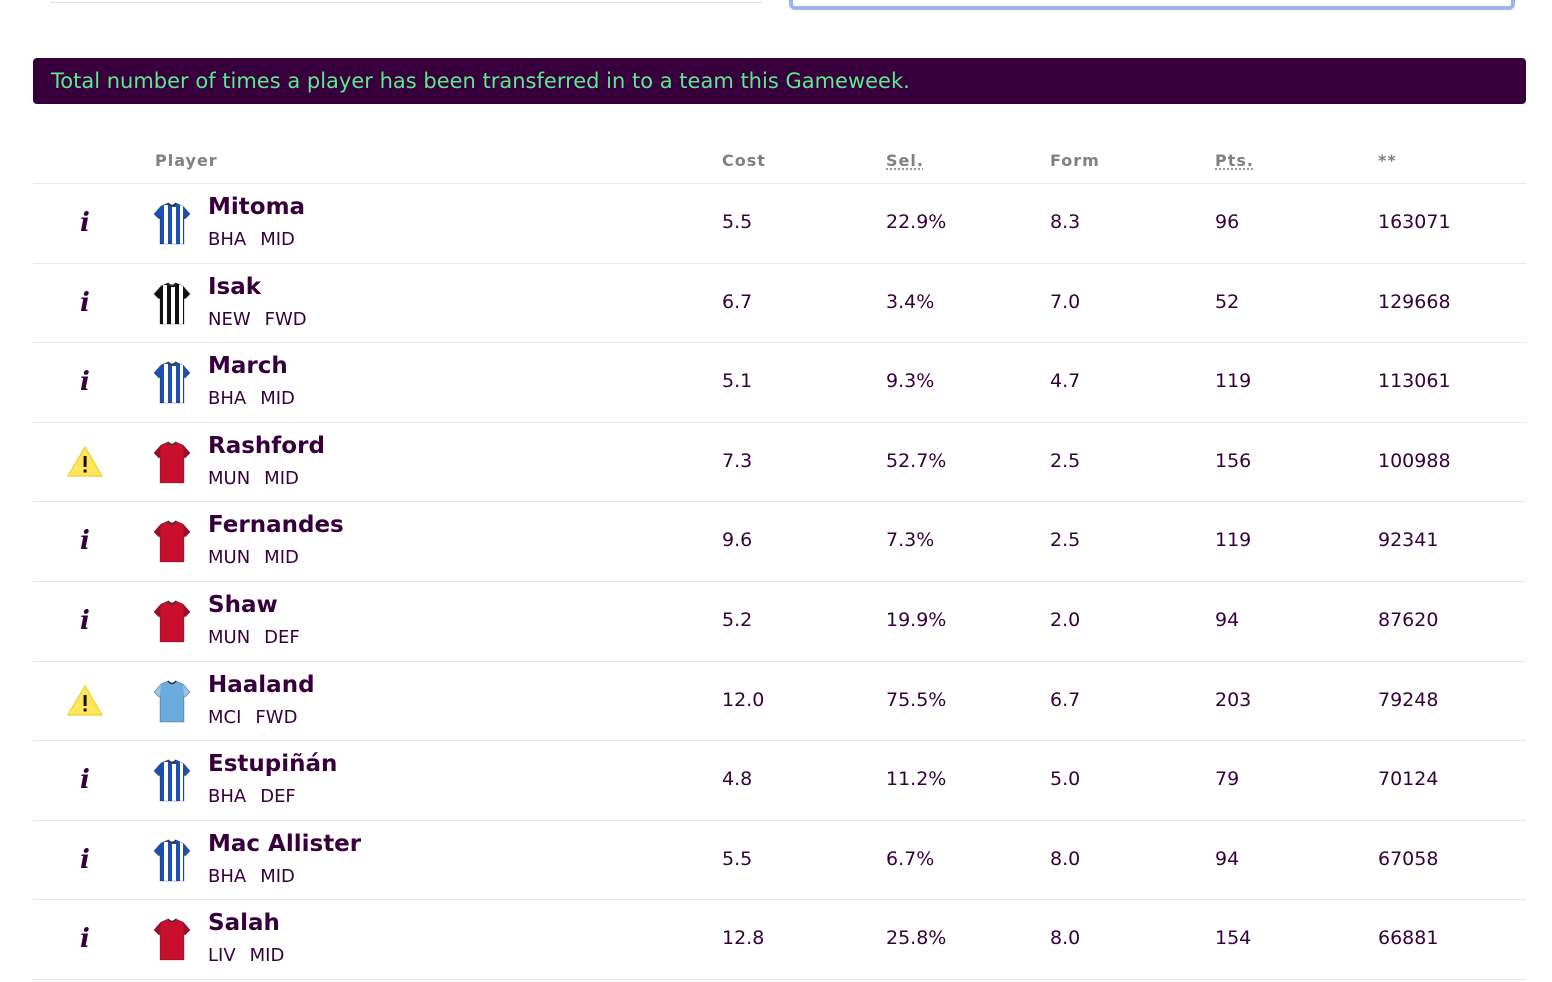 This screenshot has width=1552, height=982. Describe the element at coordinates (779, 383) in the screenshot. I see `table-row: i March BHA MID 5.1 9.3% 4.7 119 113061` at that location.